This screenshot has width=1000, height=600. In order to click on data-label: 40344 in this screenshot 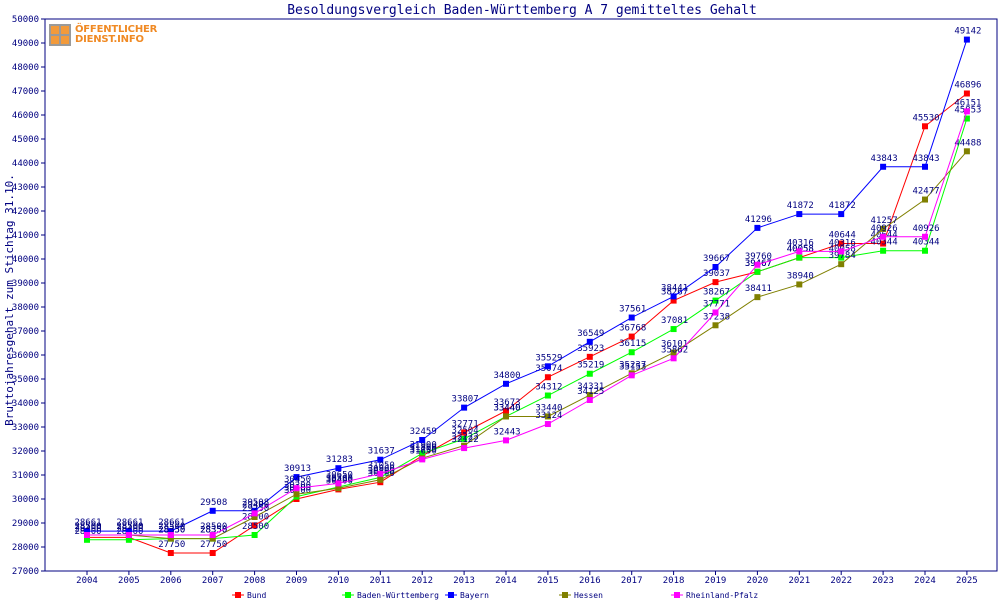, I will do `click(884, 243)`.